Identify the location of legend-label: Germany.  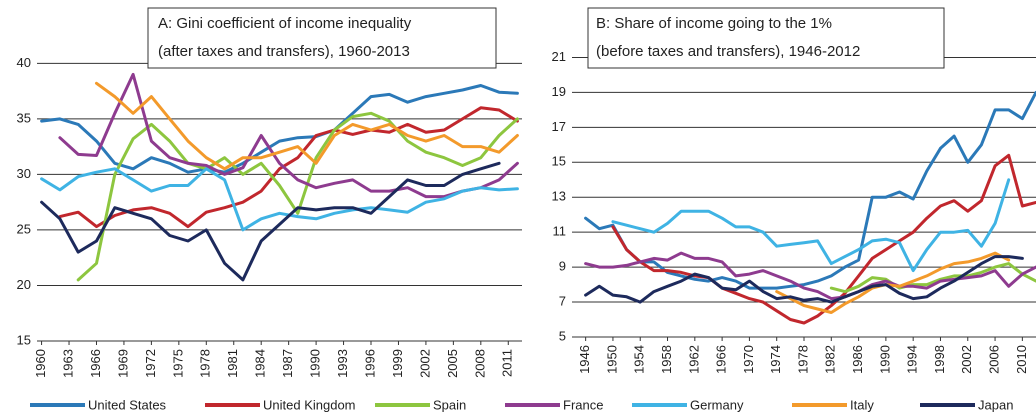
(717, 404).